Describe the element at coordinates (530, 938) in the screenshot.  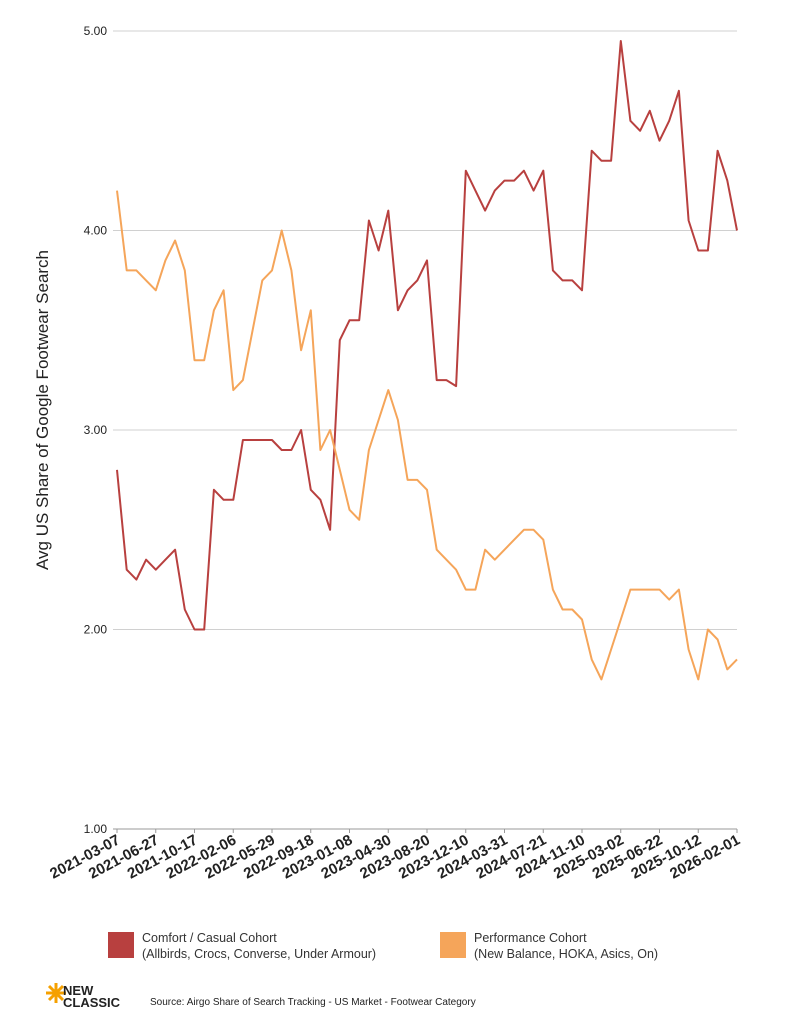
I see `legend-label: Performance Cohort` at that location.